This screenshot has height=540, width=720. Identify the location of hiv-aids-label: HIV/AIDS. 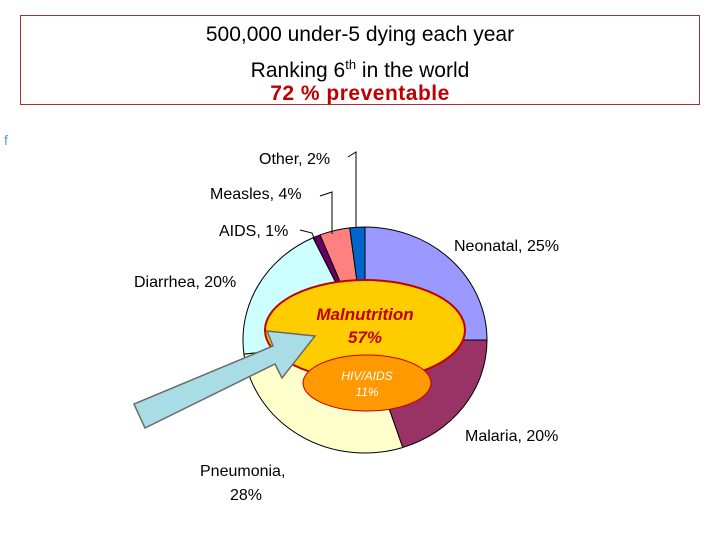
(366, 376).